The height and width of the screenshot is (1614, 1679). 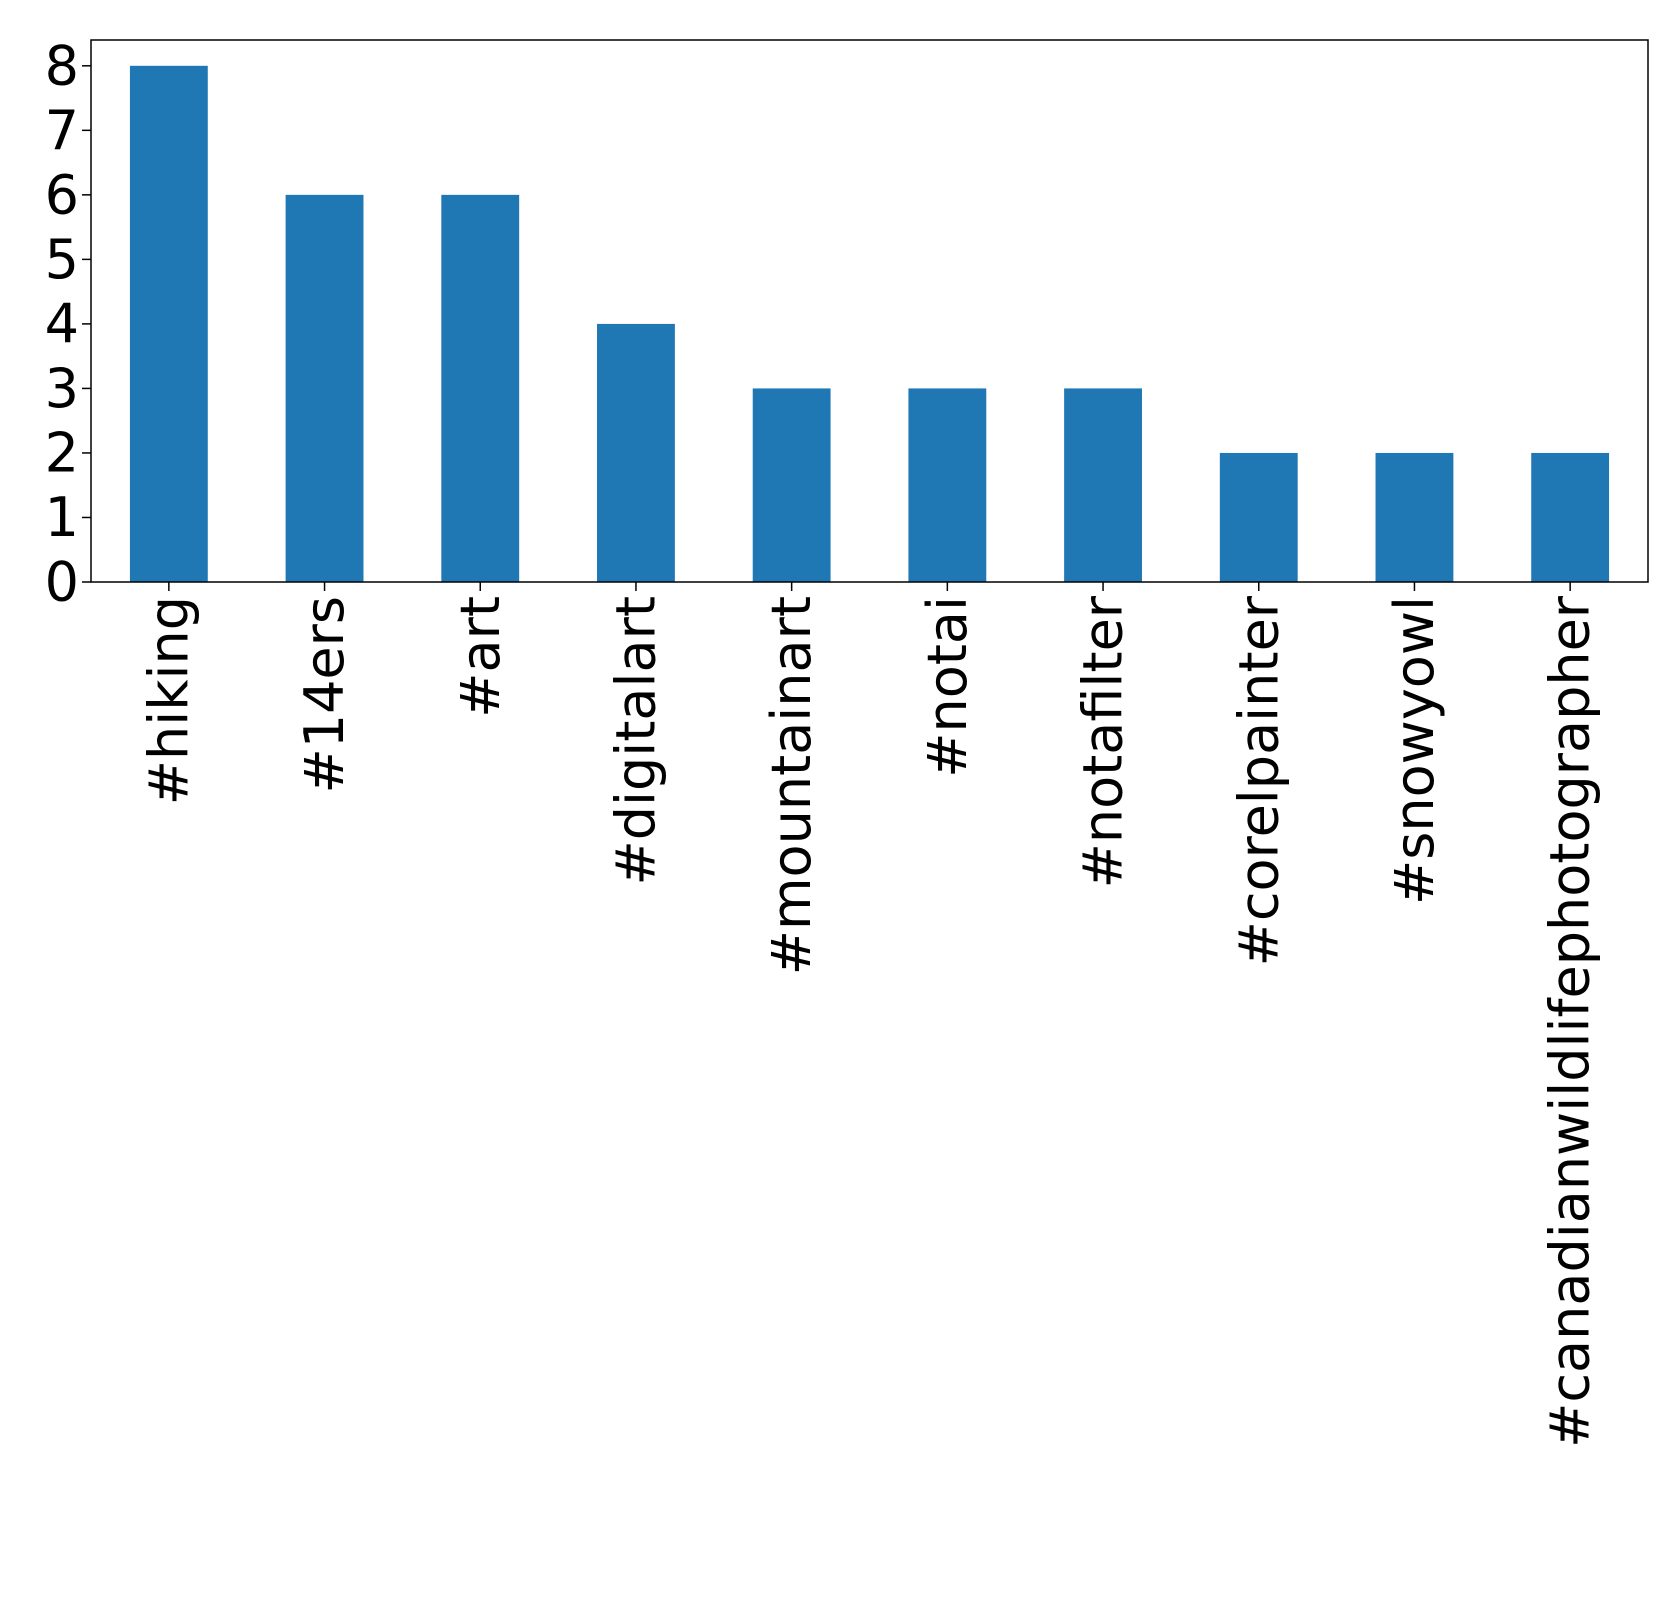 I want to click on y-tick-label: 3, so click(x=62, y=388).